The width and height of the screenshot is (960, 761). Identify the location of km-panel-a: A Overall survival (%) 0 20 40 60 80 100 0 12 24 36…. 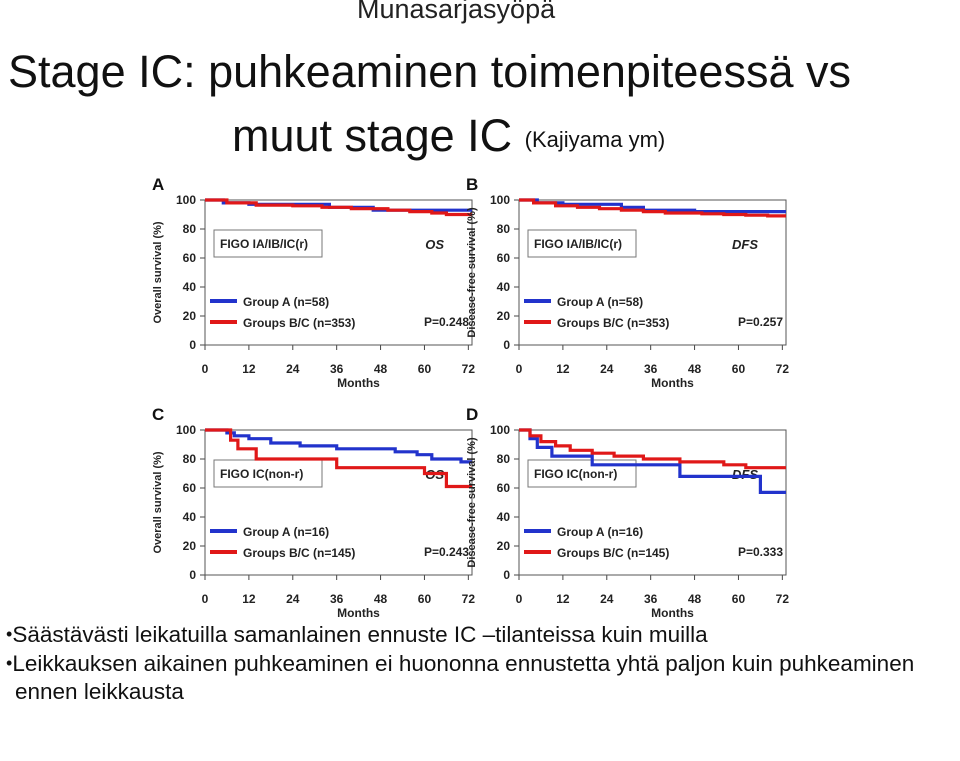
(315, 290).